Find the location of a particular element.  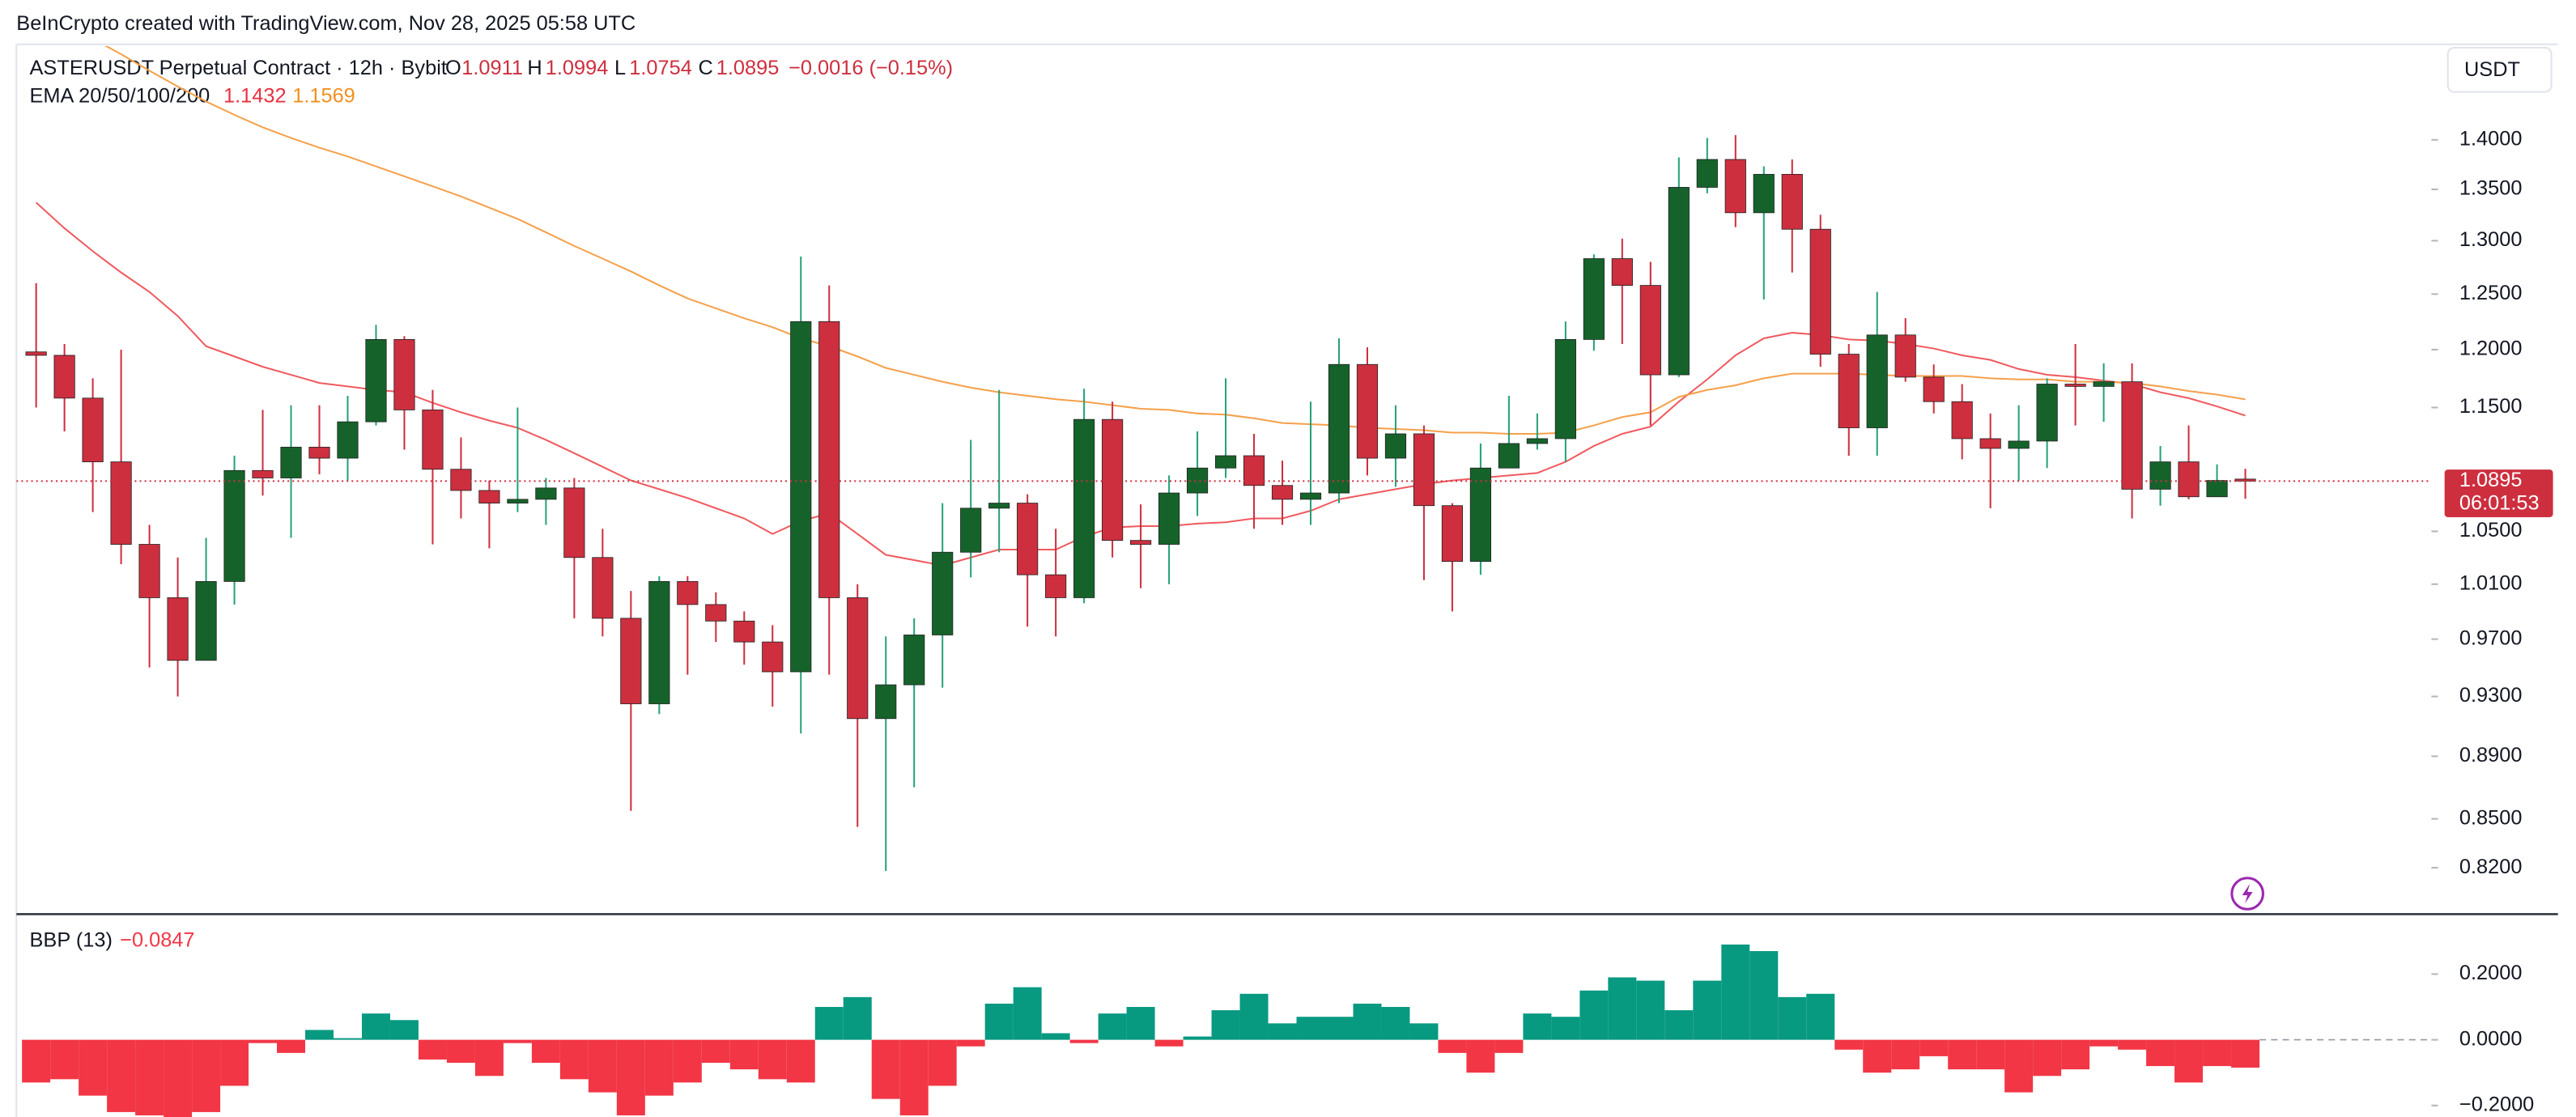

y-tick-label: 1.3000 is located at coordinates (2491, 239).